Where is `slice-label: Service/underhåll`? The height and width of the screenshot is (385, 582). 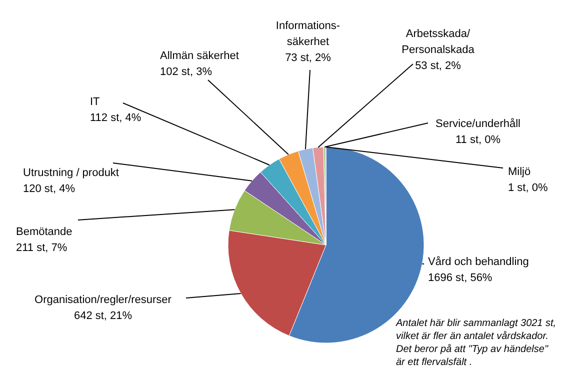 slice-label: Service/underhåll is located at coordinates (478, 124).